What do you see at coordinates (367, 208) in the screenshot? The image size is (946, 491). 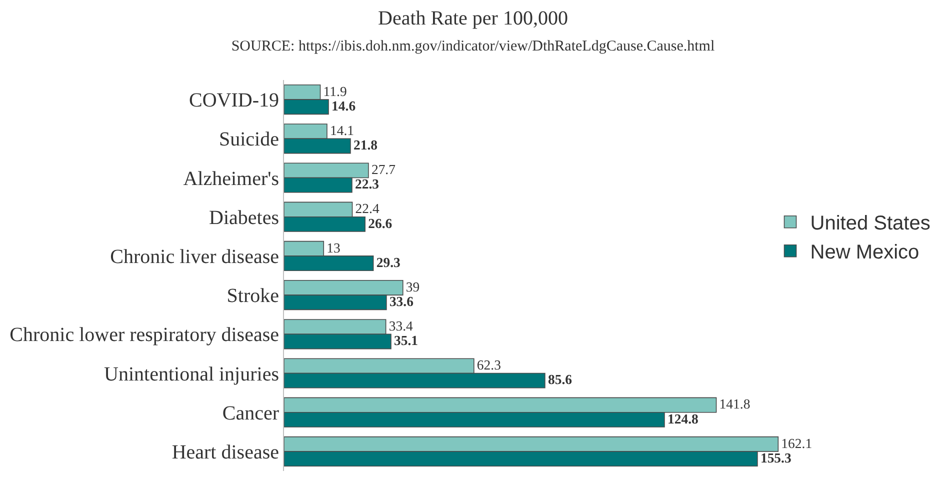 I see `data-label: 22.4` at bounding box center [367, 208].